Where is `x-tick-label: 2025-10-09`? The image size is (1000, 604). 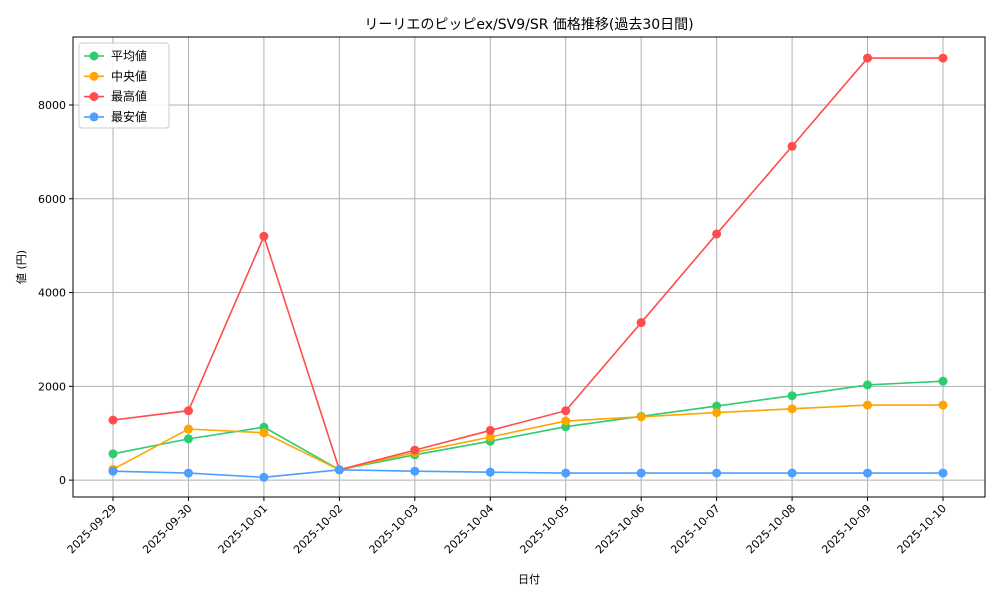 x-tick-label: 2025-10-09 is located at coordinates (846, 529).